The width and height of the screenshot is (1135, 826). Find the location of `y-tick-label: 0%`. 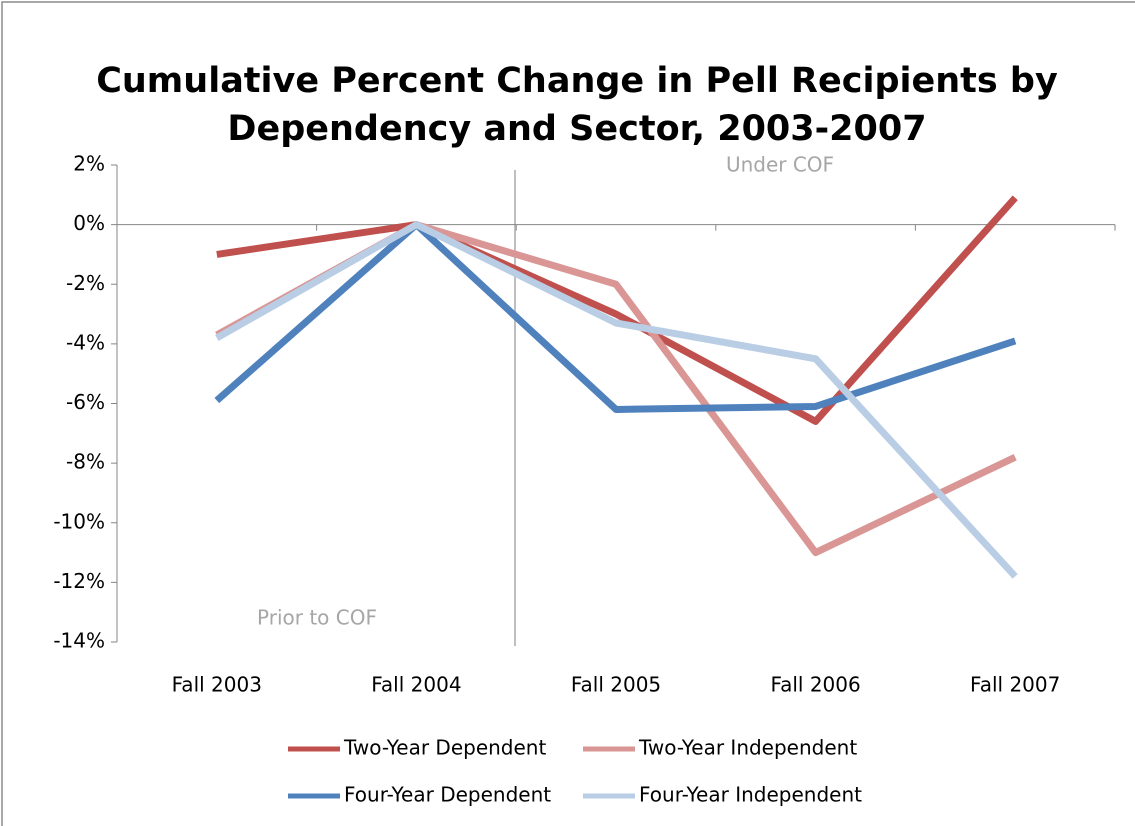

y-tick-label: 0% is located at coordinates (89, 223).